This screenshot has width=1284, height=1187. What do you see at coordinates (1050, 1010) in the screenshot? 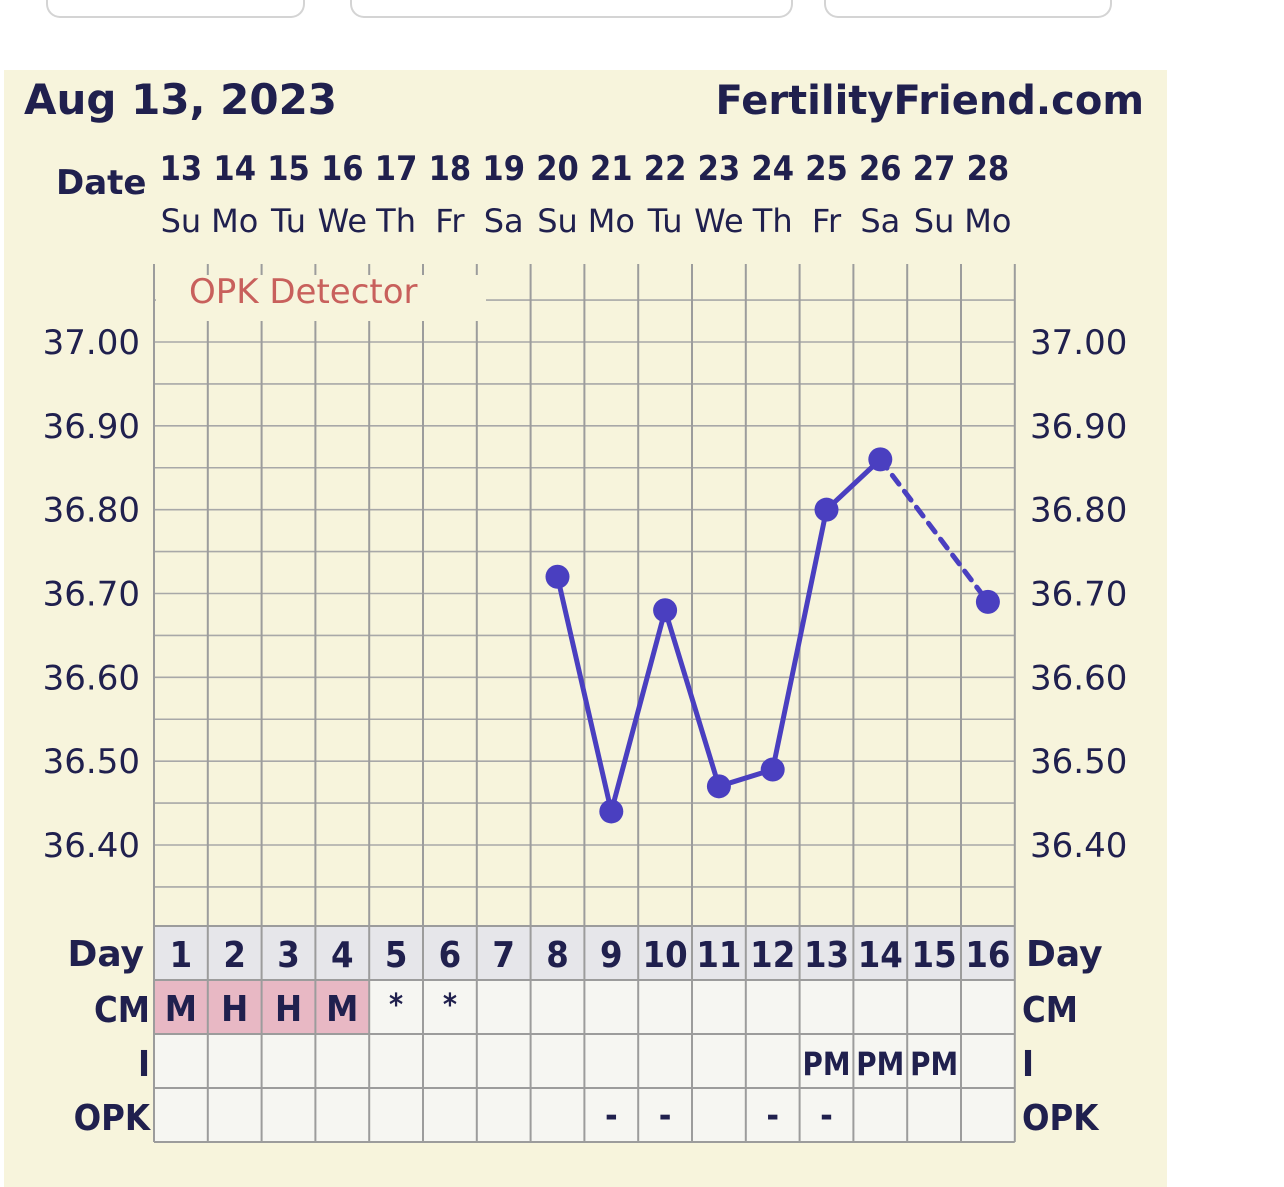
I see `cm-row-label-right: CM` at bounding box center [1050, 1010].